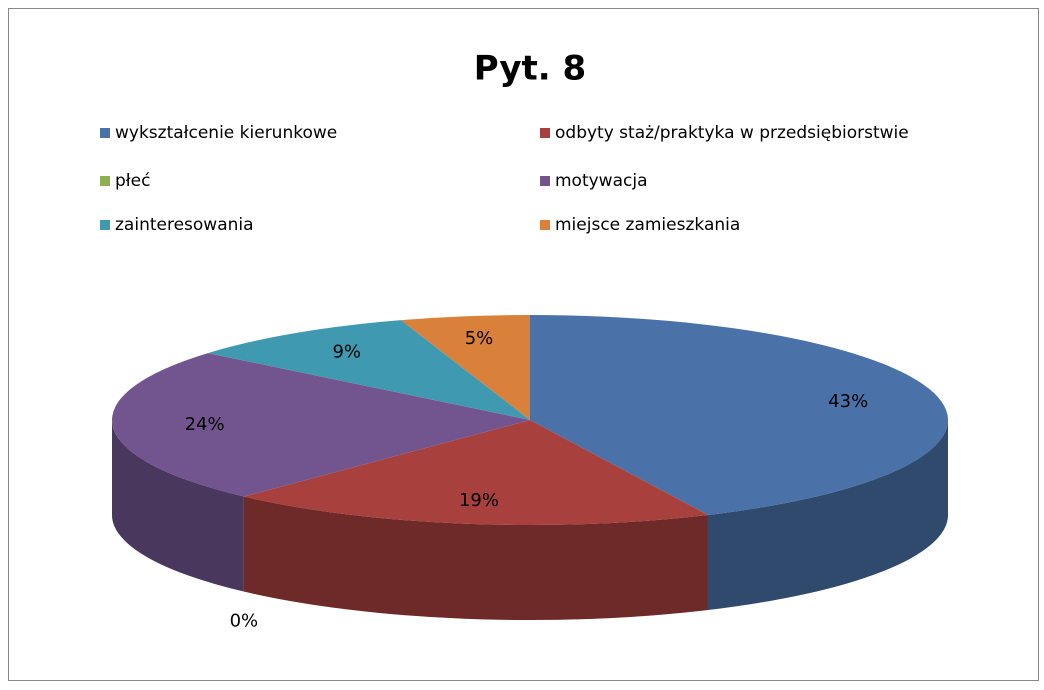 Image resolution: width=1044 pixels, height=690 pixels. Describe the element at coordinates (530, 69) in the screenshot. I see `chart-title: Pyt. 8` at that location.